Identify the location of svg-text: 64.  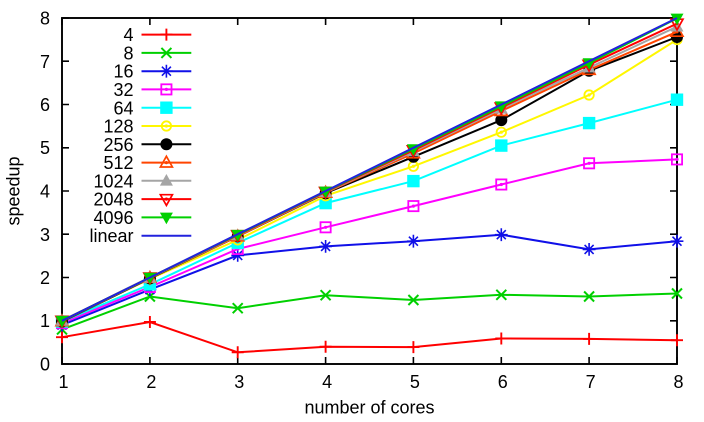
(123, 108).